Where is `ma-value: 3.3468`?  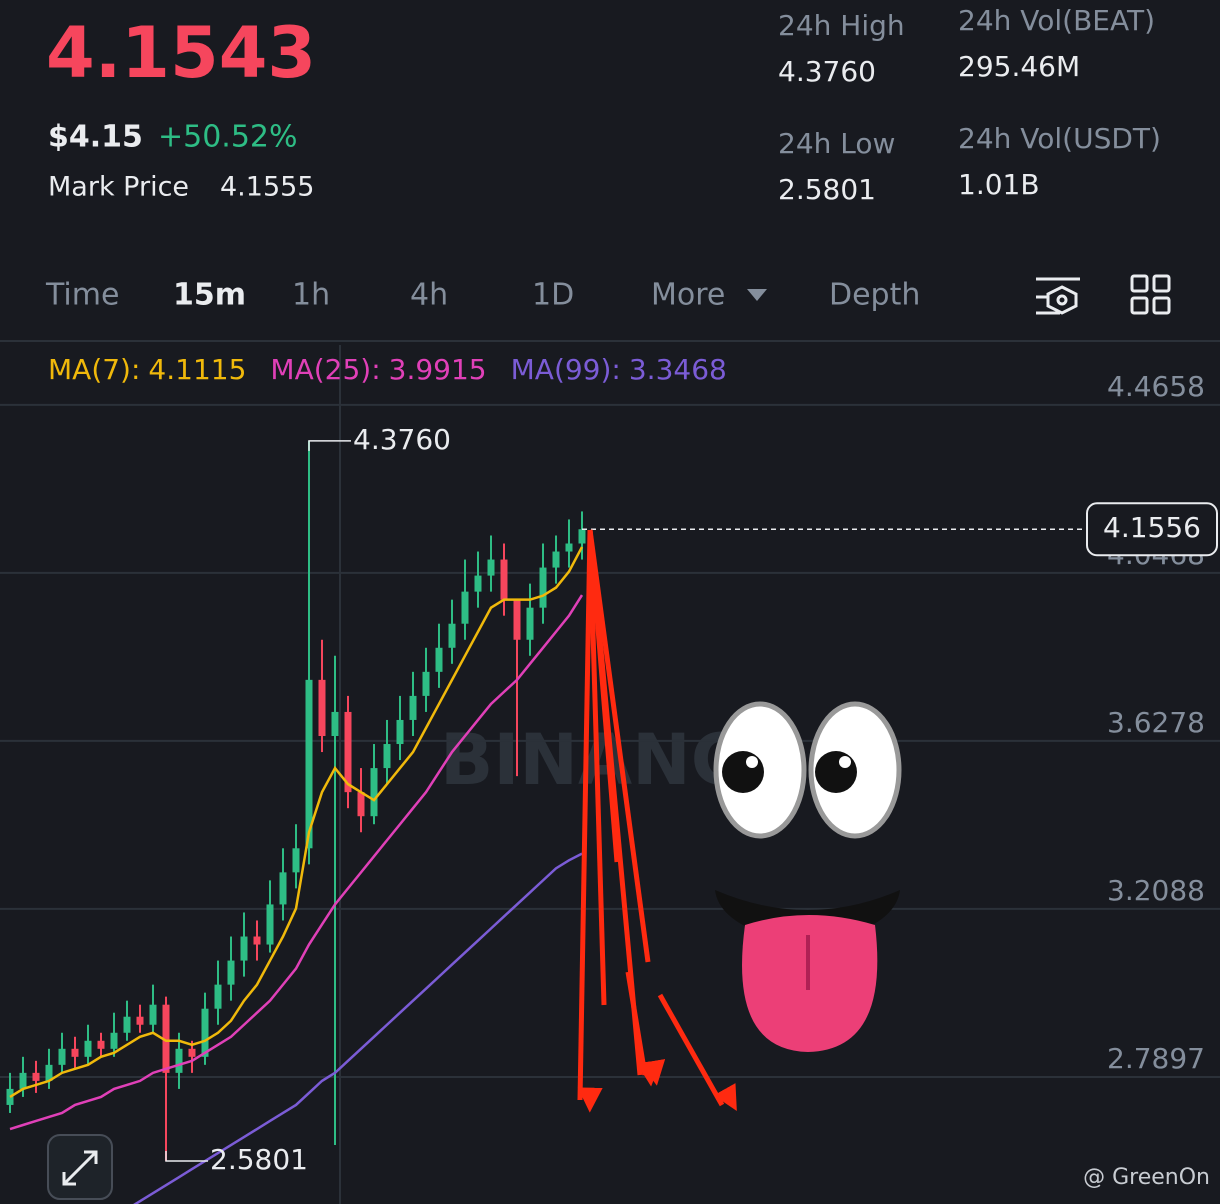
ma-value: 3.3468 is located at coordinates (678, 369).